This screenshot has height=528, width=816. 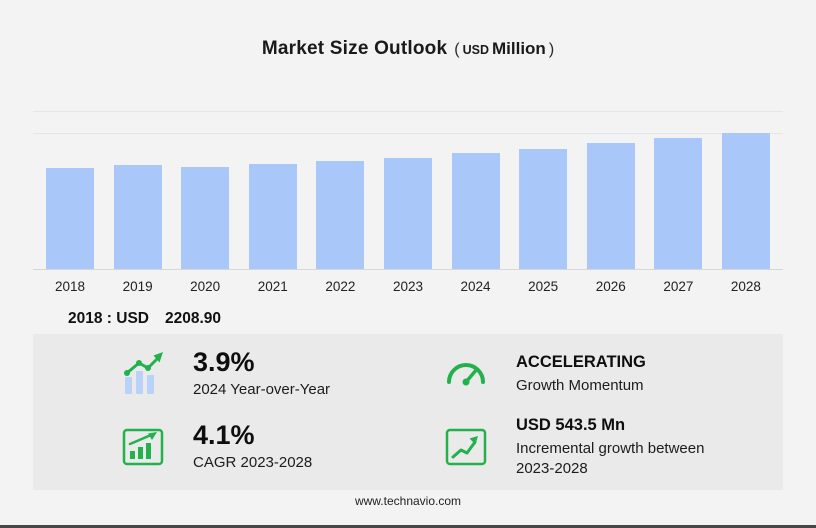 I want to click on x-tick-2027: 2027, so click(x=678, y=286).